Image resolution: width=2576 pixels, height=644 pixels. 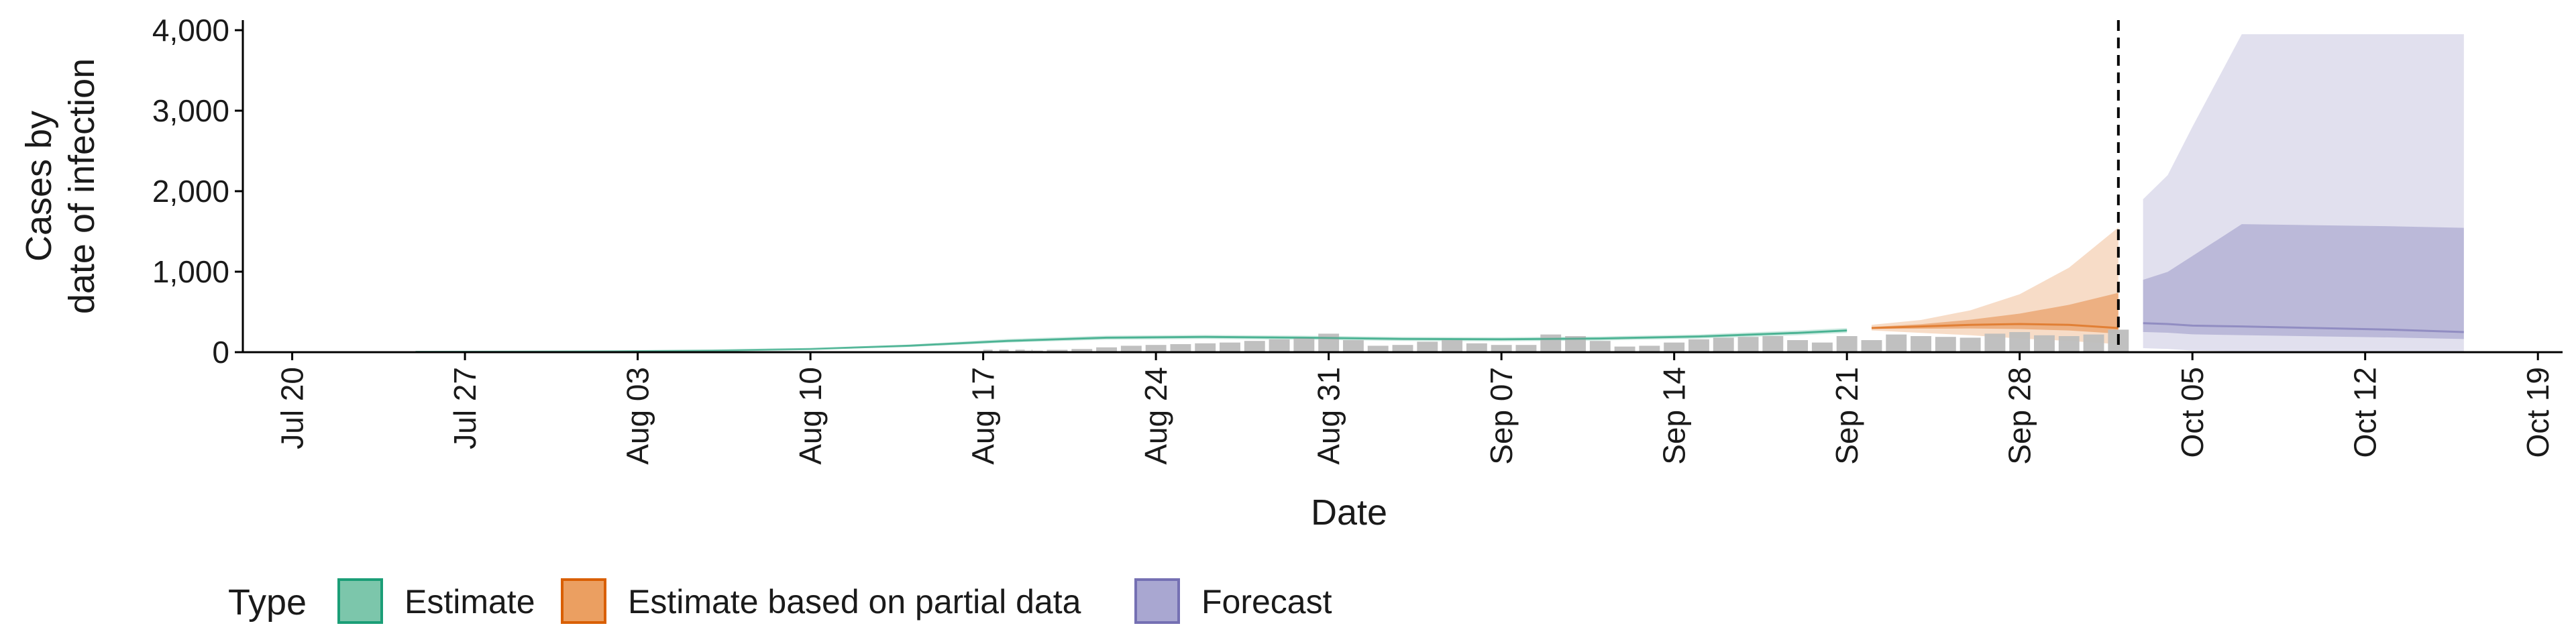 I want to click on y-tick-label: 4,000, so click(x=190, y=30).